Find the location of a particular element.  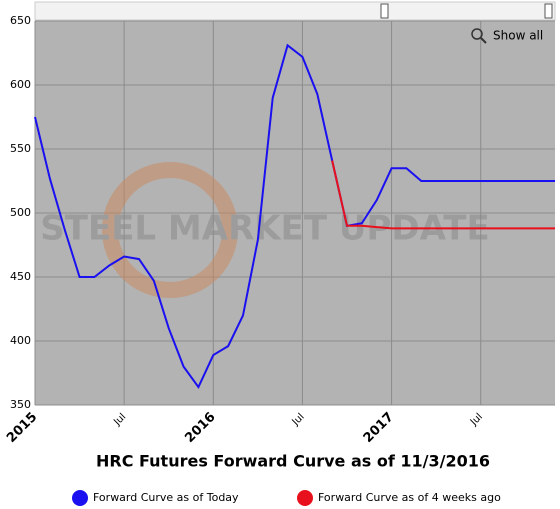

legend-label: Forward Curve as of 4 weeks ago is located at coordinates (409, 497).